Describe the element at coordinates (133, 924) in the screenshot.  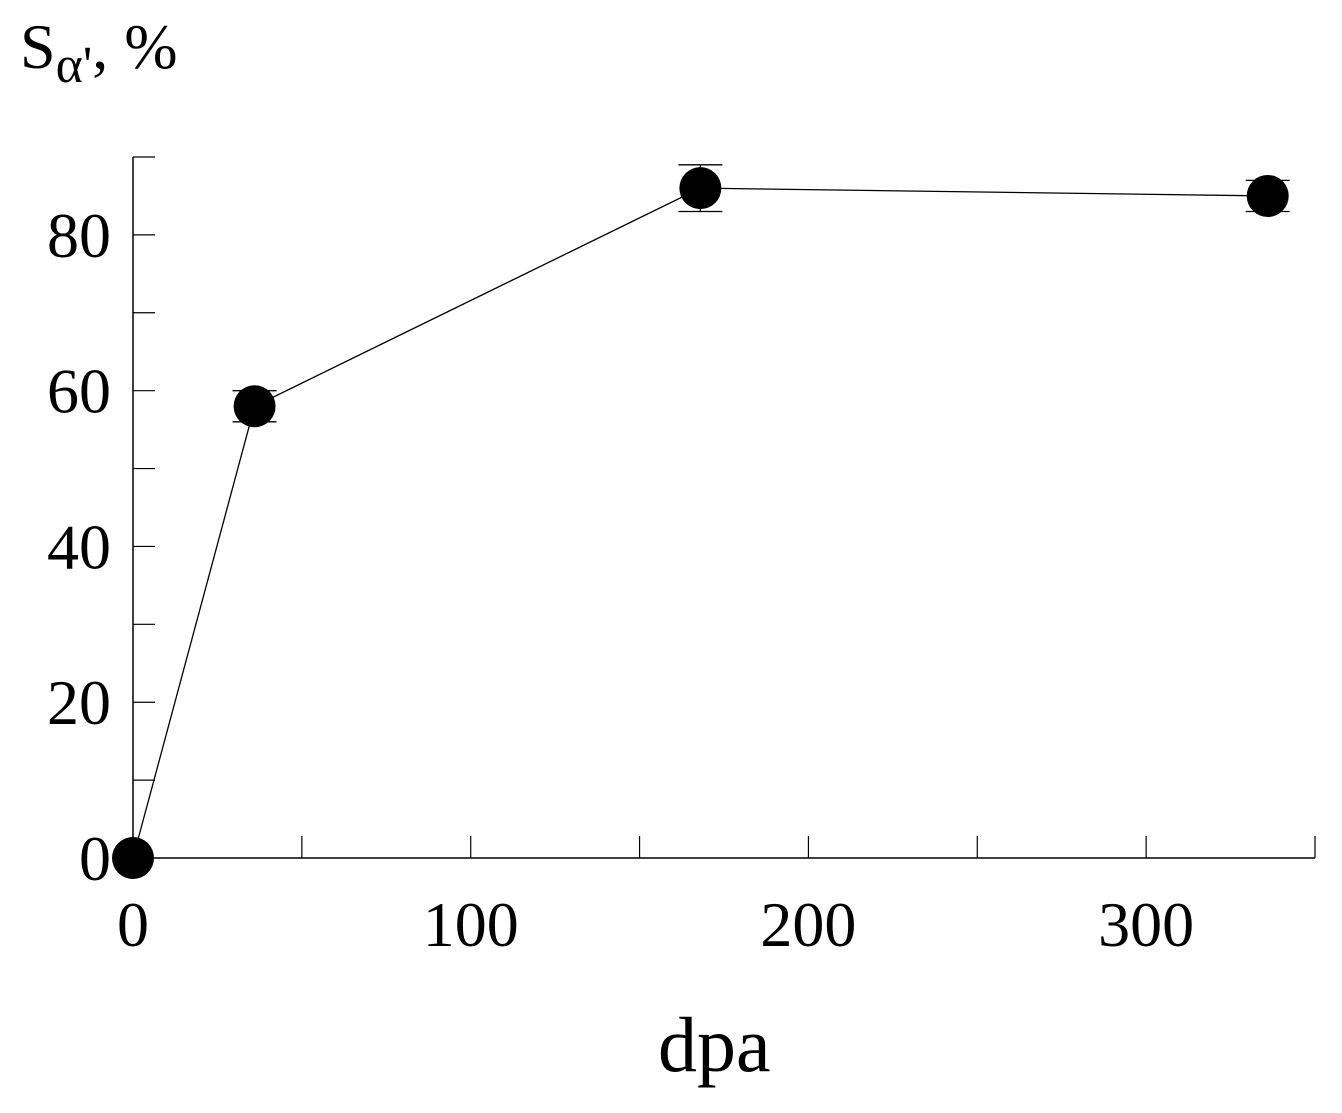
I see `x-tick-label: 0` at that location.